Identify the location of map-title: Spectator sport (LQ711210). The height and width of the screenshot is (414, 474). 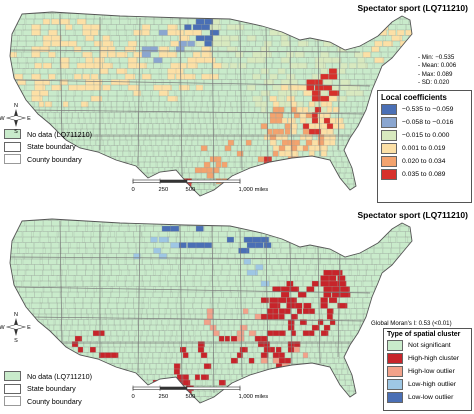
(412, 8).